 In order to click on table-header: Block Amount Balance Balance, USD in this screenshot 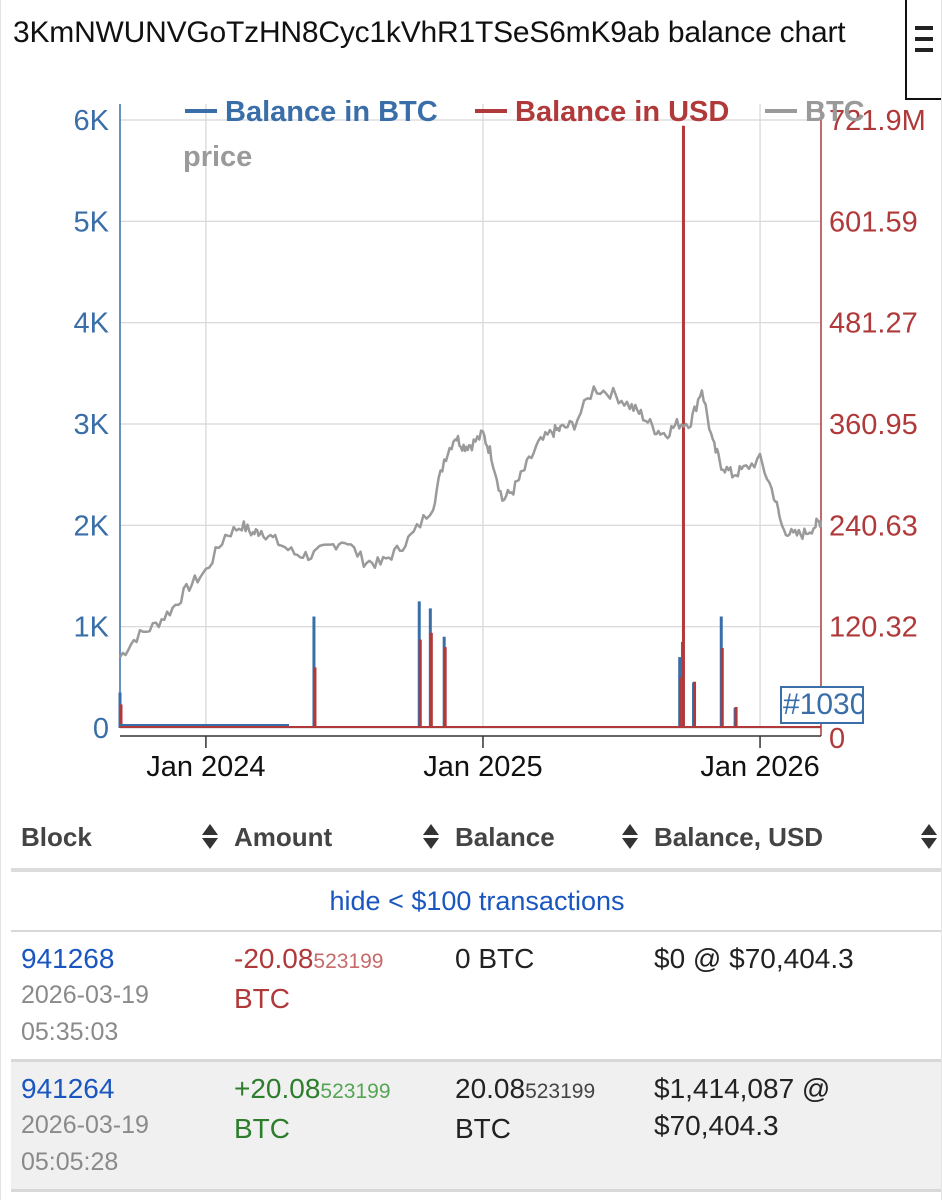, I will do `click(476, 839)`.